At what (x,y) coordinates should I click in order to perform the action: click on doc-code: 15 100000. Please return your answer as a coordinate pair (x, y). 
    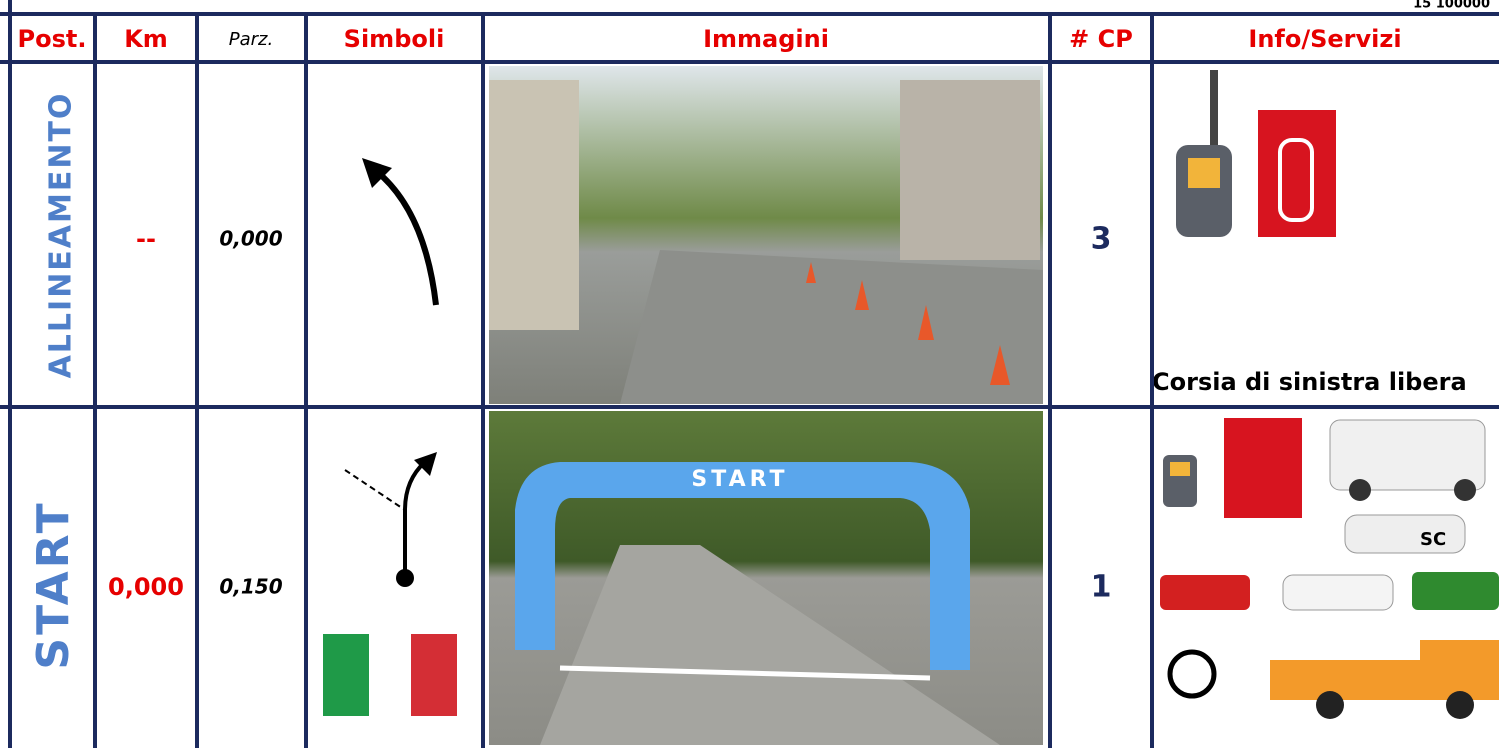
    Looking at the image, I should click on (1451, 6).